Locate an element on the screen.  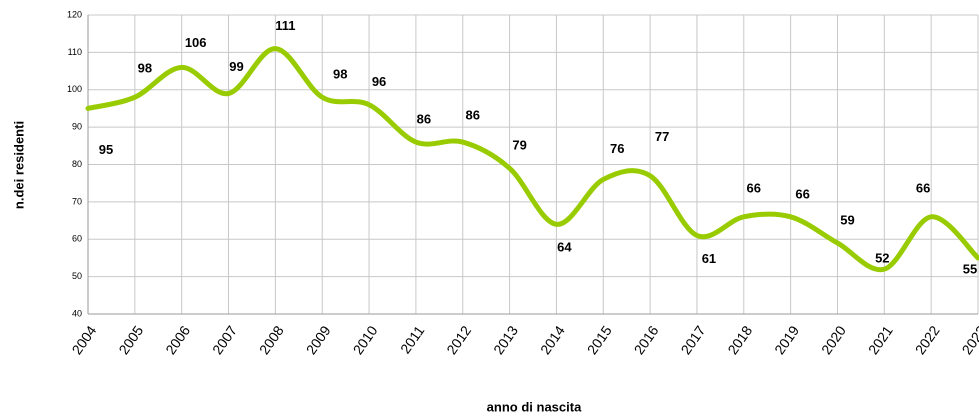
data-label: 96 is located at coordinates (379, 81).